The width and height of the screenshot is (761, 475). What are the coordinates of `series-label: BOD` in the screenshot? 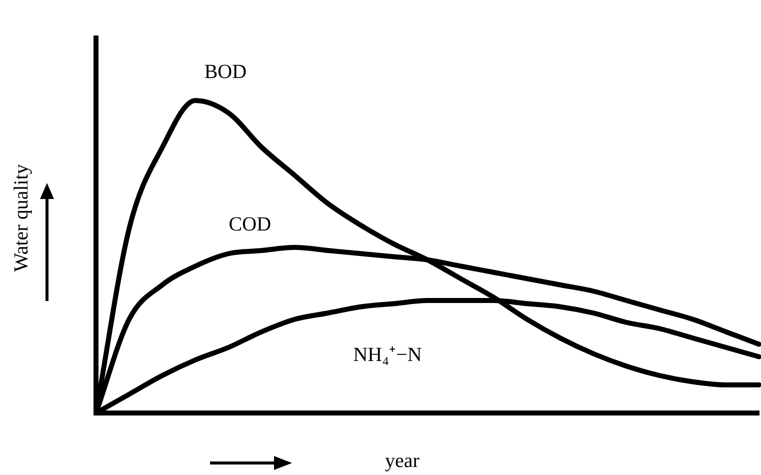 It's located at (225, 71).